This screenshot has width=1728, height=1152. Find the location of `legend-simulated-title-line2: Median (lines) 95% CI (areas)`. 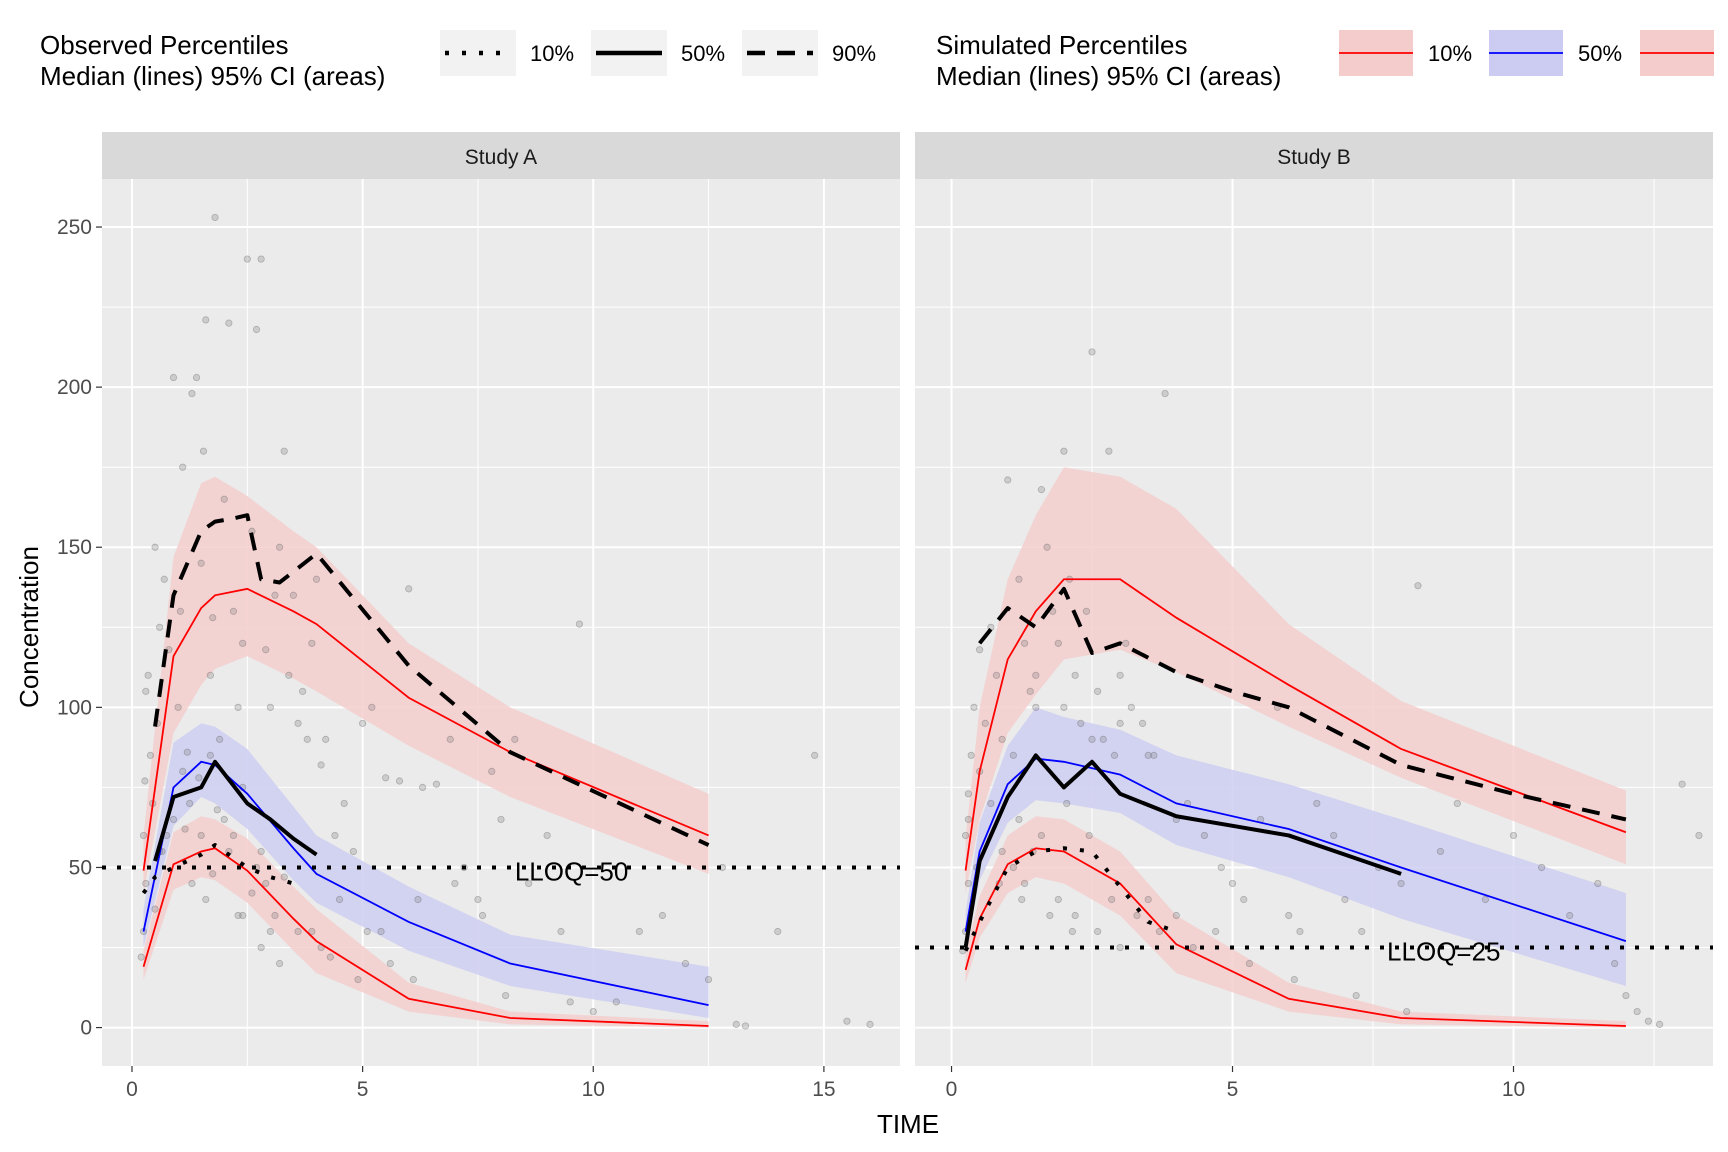

legend-simulated-title-line2: Median (lines) 95% CI (areas) is located at coordinates (1108, 76).